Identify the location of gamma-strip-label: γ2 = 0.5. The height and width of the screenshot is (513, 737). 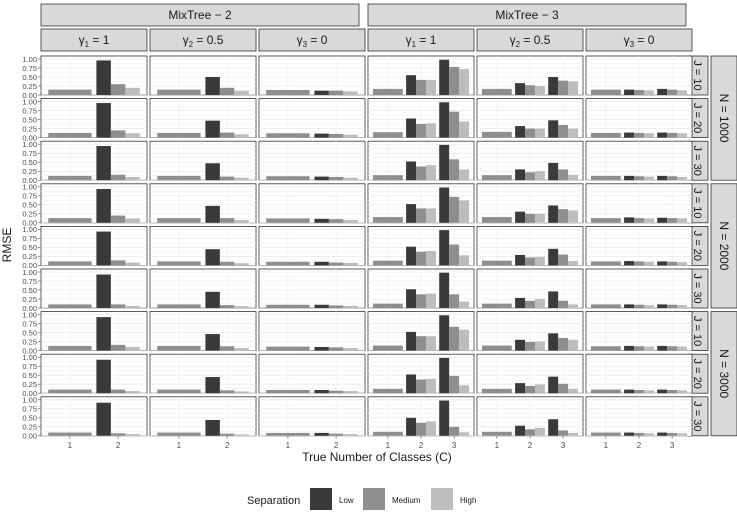
(530, 41).